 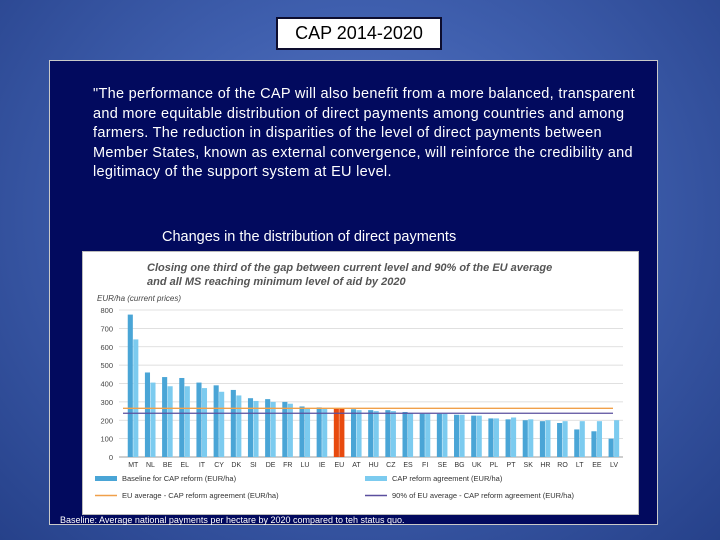 I want to click on y-tick-label: 600, so click(x=106, y=347).